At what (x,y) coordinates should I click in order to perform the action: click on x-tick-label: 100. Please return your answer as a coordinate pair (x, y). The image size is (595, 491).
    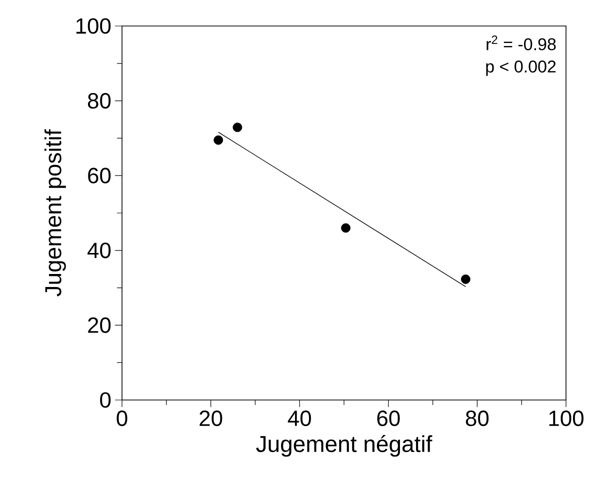
    Looking at the image, I should click on (566, 418).